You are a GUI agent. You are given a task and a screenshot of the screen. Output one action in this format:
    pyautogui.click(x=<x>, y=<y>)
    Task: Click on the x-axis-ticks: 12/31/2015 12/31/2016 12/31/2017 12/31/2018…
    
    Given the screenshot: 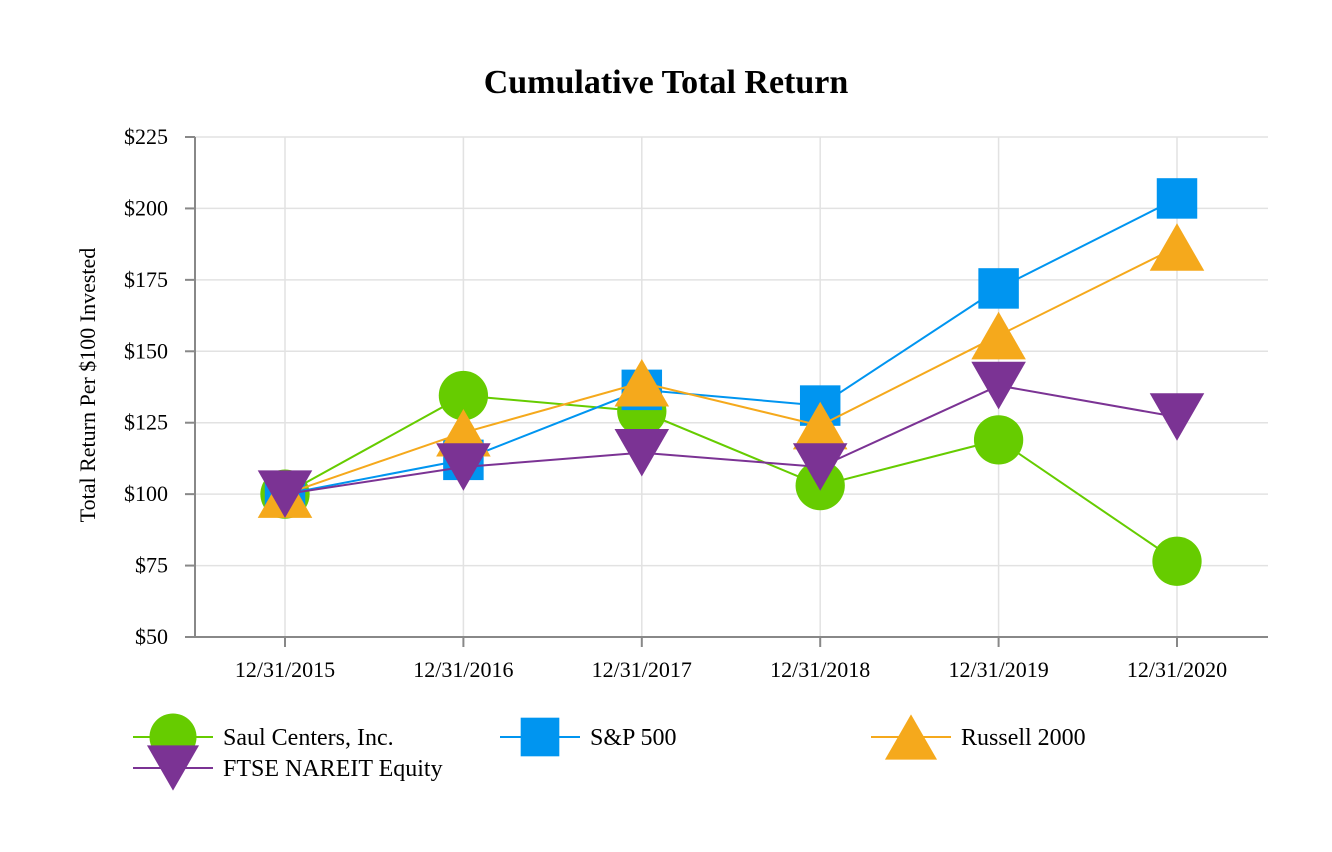 What is the action you would take?
    pyautogui.click(x=731, y=669)
    